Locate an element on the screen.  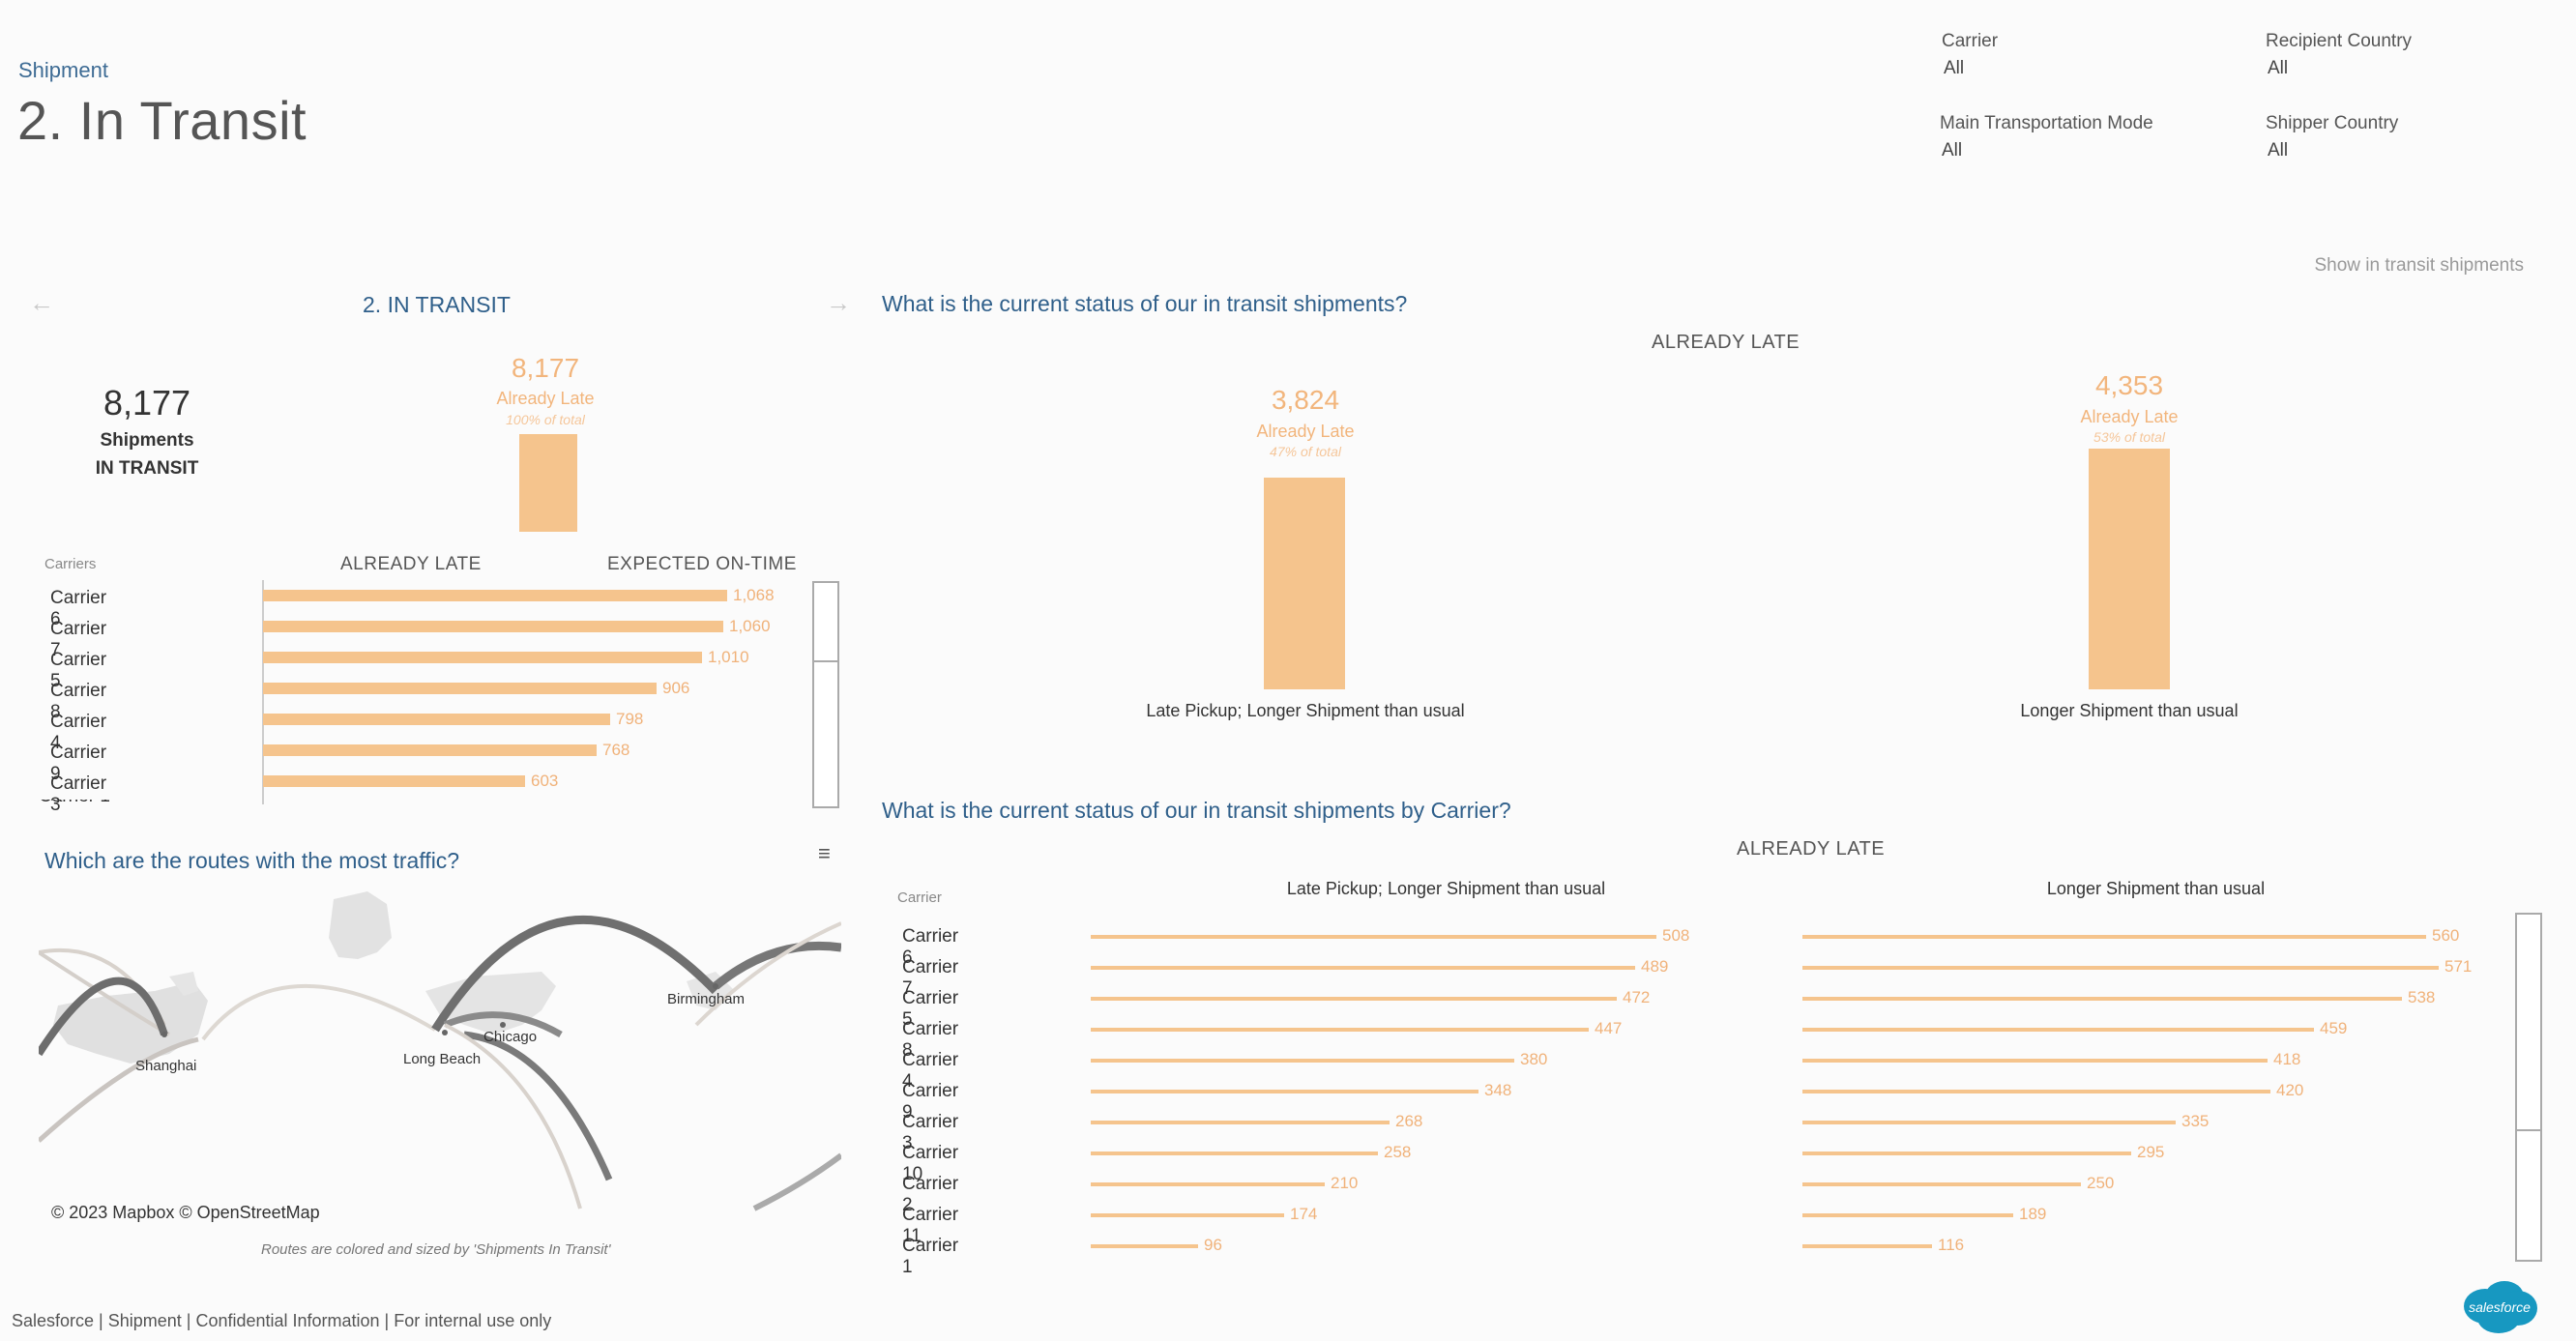
status-carrier-value: 295 is located at coordinates (2151, 1152).